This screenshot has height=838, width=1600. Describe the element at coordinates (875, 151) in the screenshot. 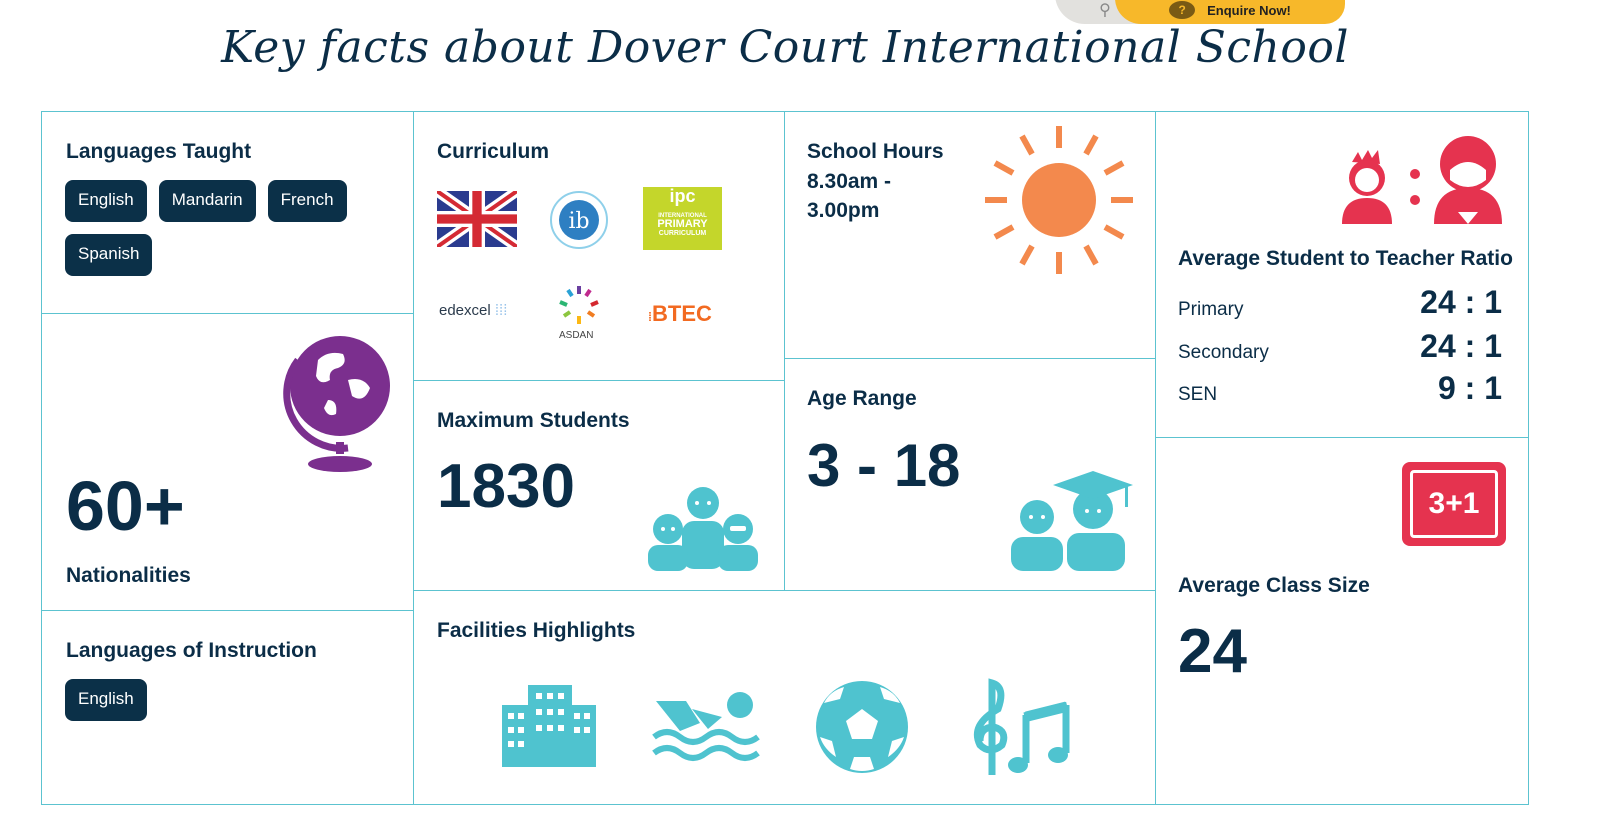

I see `school-hours-heading: School Hours` at that location.